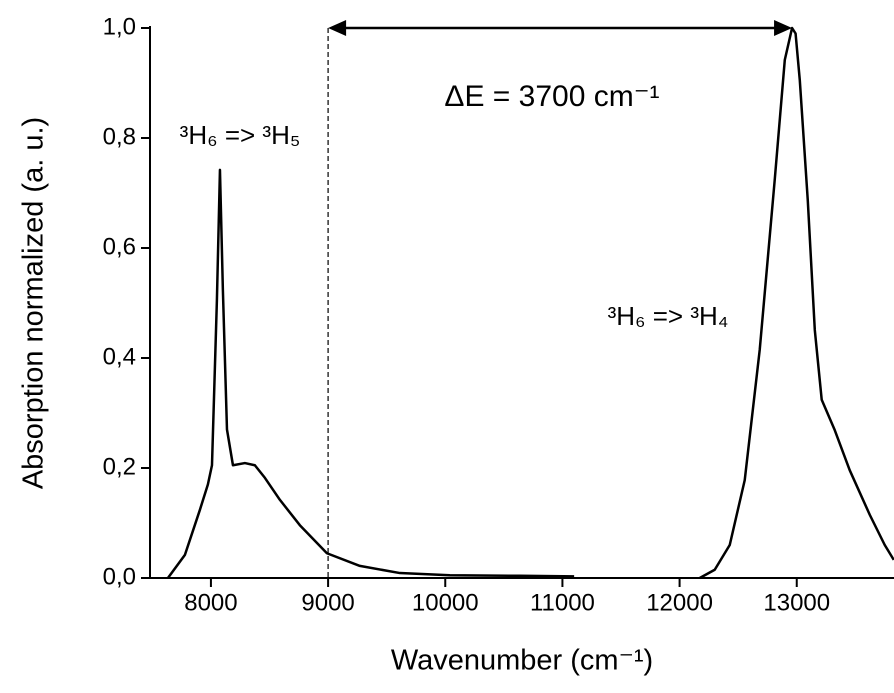 The width and height of the screenshot is (894, 693). Describe the element at coordinates (562, 602) in the screenshot. I see `x-tick-label: 11000` at that location.